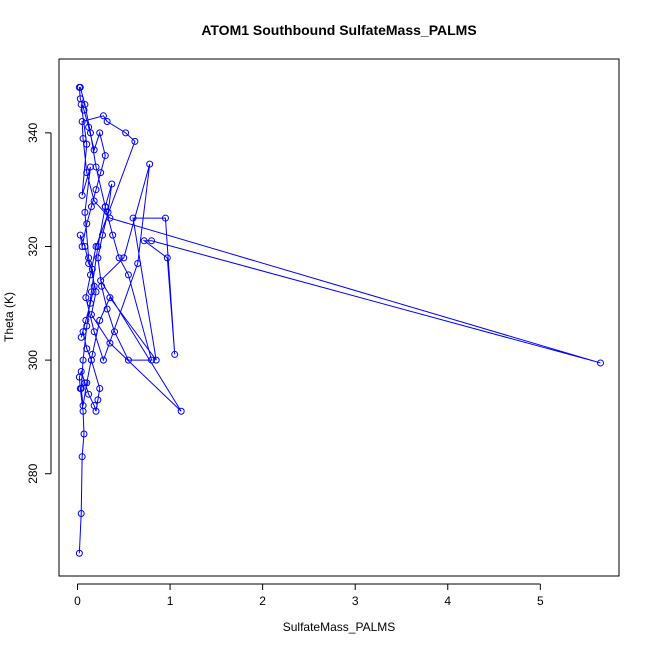 The width and height of the screenshot is (650, 650). What do you see at coordinates (170, 601) in the screenshot?
I see `x-tick-label: 1` at bounding box center [170, 601].